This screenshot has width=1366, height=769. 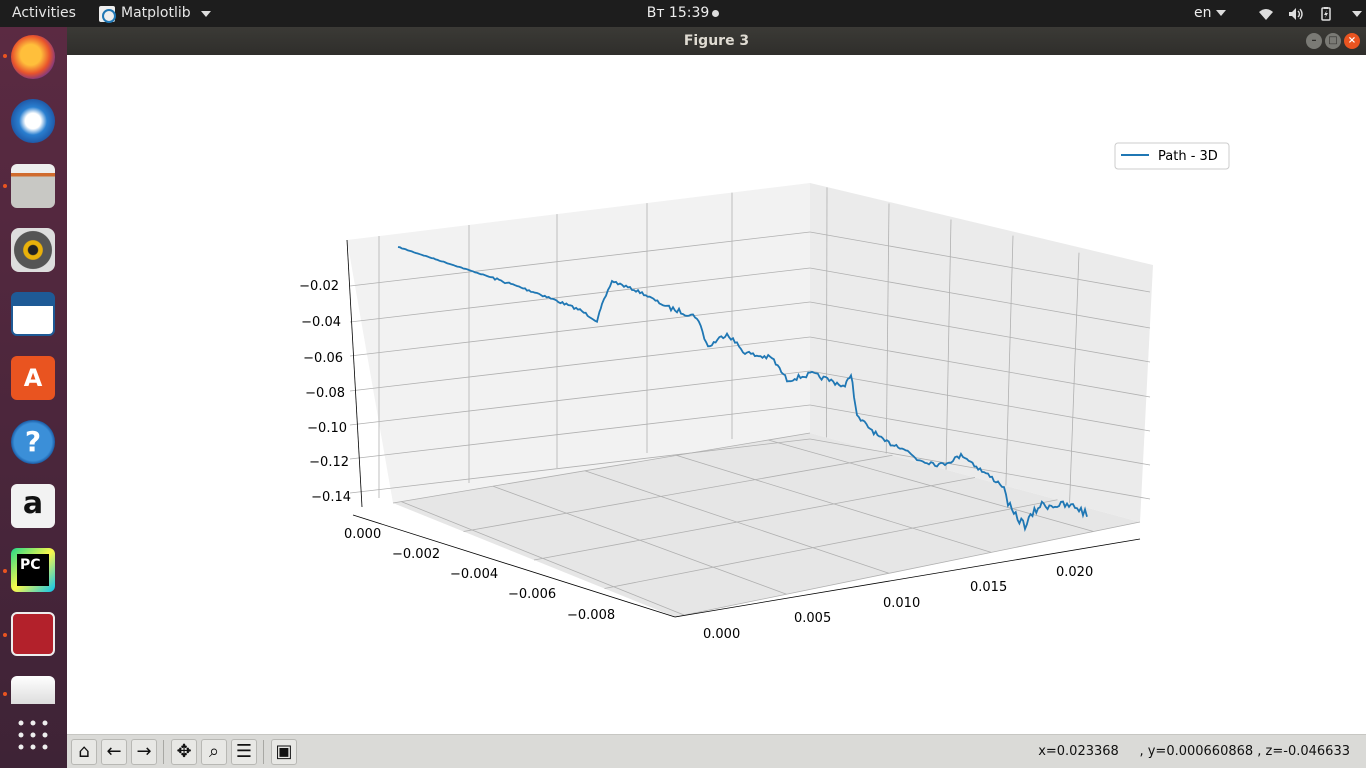 I want to click on save-icon: ▣, so click(x=284, y=751).